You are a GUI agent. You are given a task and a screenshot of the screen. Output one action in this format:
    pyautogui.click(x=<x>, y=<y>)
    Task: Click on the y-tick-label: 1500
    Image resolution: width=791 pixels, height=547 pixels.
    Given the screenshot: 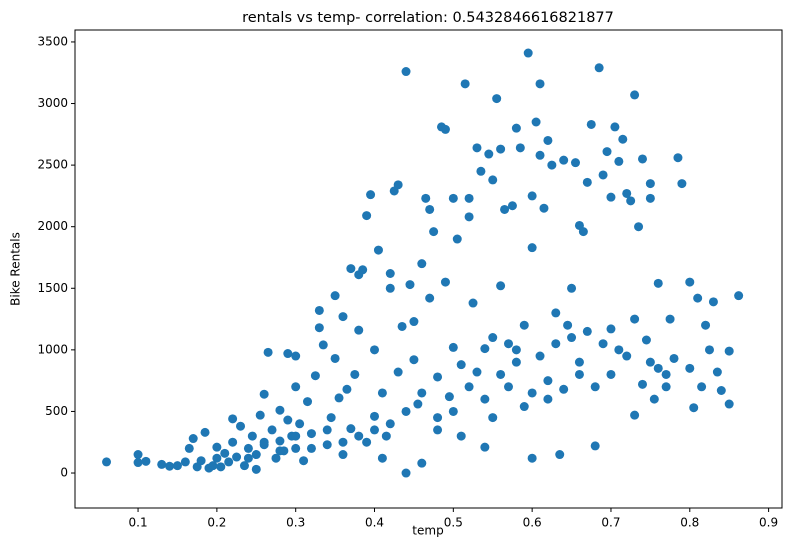 What is the action you would take?
    pyautogui.click(x=52, y=288)
    